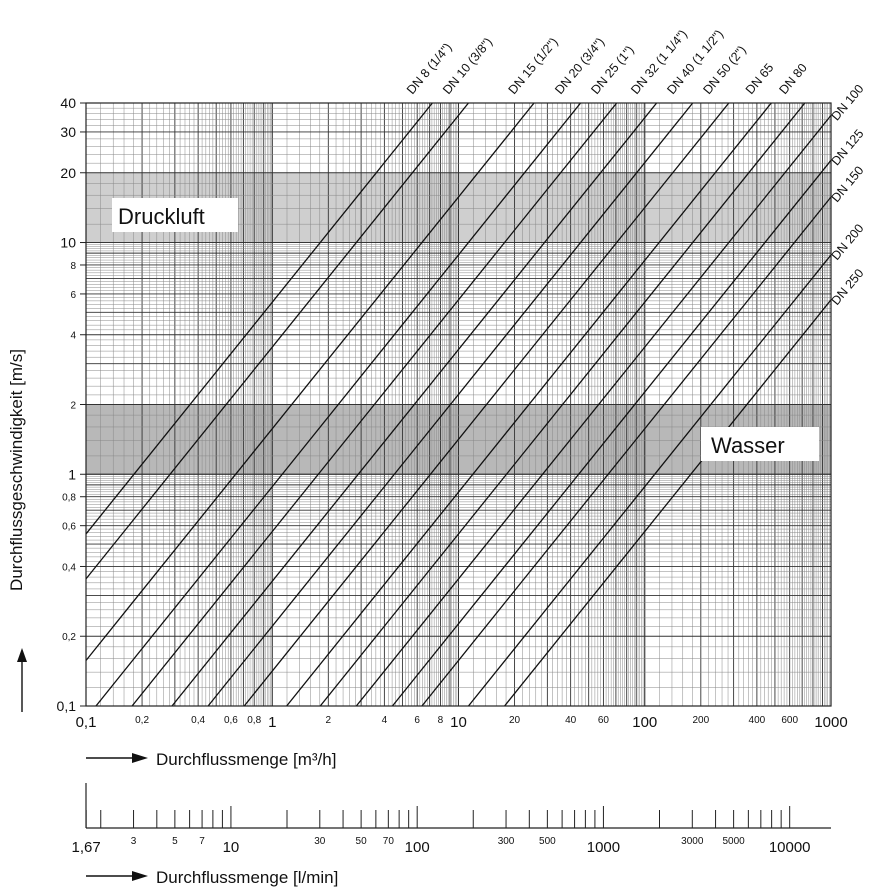 The image size is (883, 893). I want to click on secondary-tick-label: 300, so click(506, 841).